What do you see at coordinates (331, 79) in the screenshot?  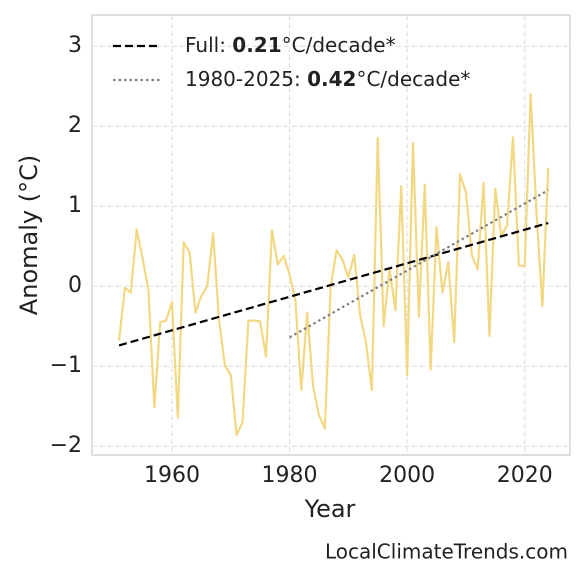 I see `legend-text-part: 0.42` at bounding box center [331, 79].